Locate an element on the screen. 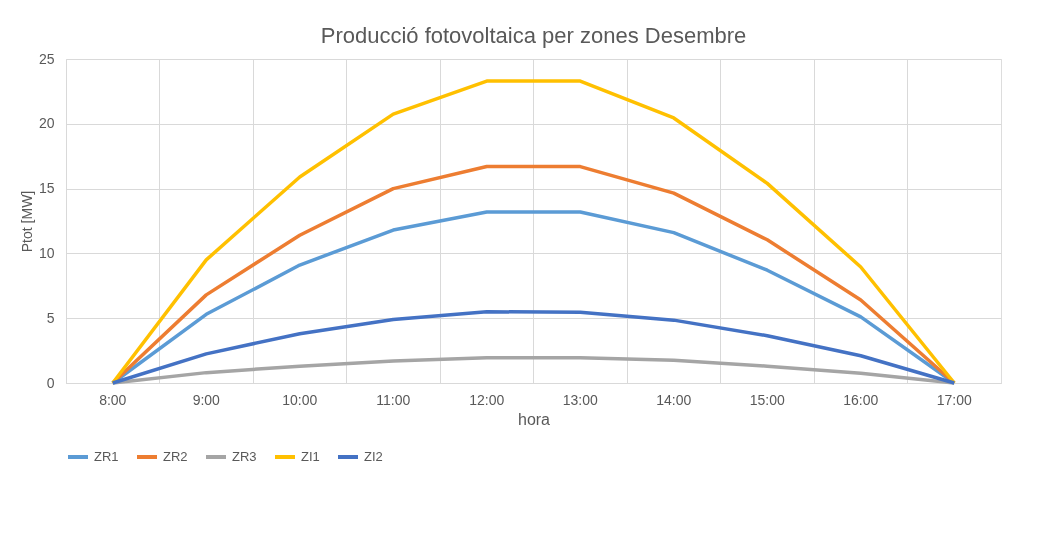  x-tick-label: 9:00 is located at coordinates (206, 399).